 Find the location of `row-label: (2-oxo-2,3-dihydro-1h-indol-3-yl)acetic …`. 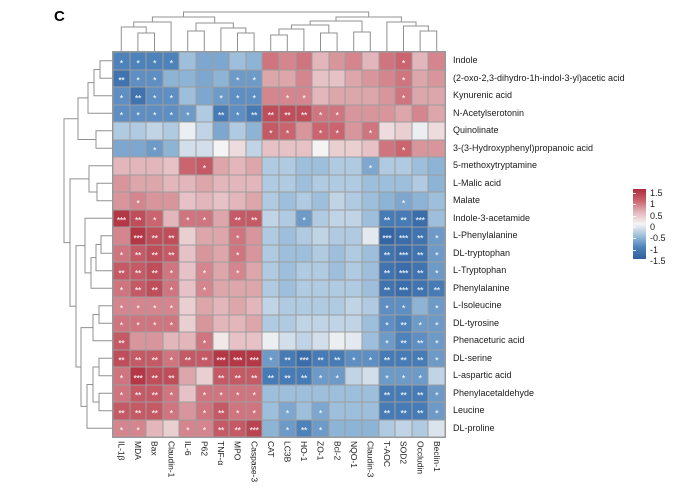

row-label: (2-oxo-2,3-dihydro-1h-indol-3-yl)acetic … is located at coordinates (539, 77).